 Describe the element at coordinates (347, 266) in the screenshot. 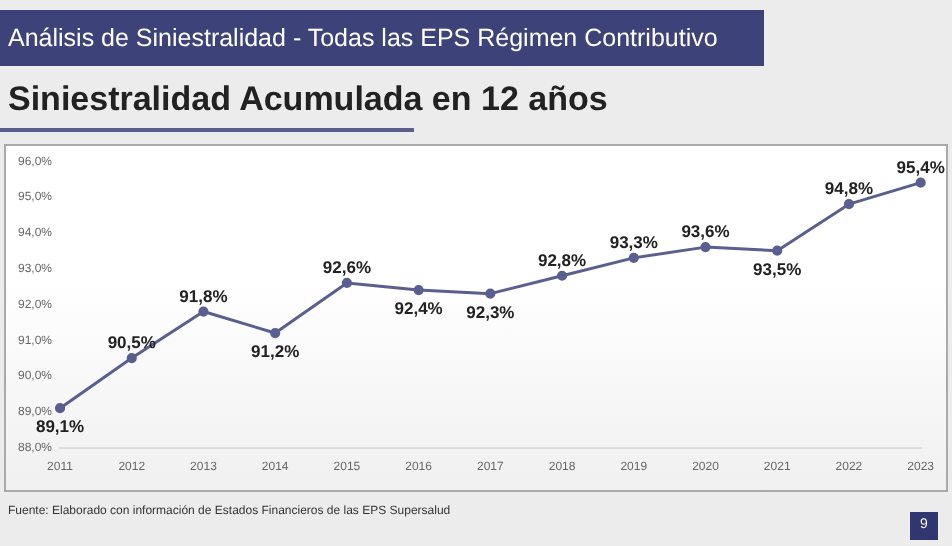

I see `data-label: 92,6%` at that location.